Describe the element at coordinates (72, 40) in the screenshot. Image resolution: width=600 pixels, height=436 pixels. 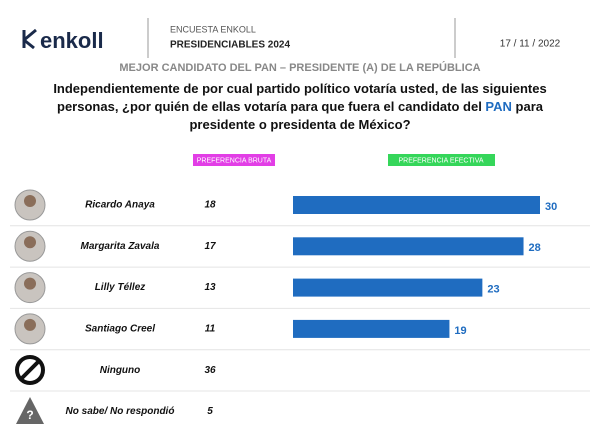
I see `brand: enkoll` at that location.